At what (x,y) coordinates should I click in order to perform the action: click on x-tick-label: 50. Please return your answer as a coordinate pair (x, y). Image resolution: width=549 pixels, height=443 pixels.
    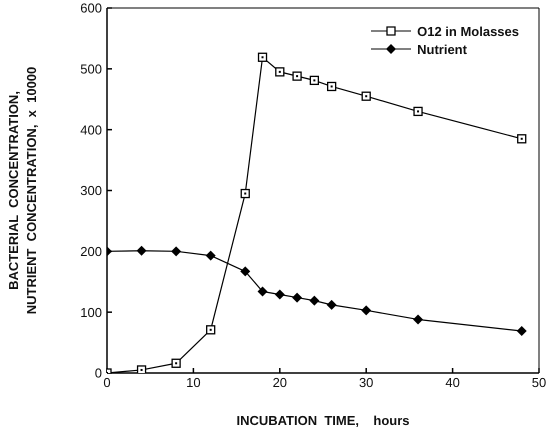
    Looking at the image, I should click on (539, 382).